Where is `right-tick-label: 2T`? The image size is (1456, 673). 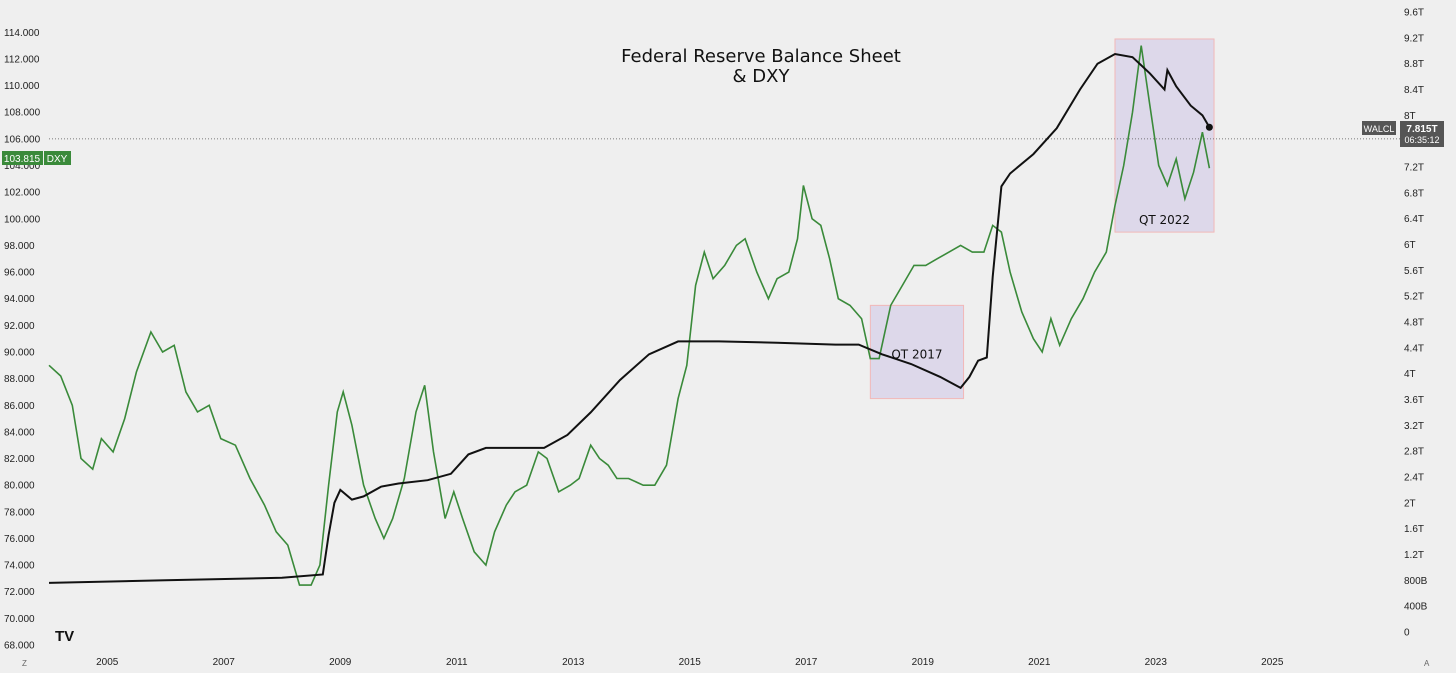 right-tick-label: 2T is located at coordinates (1410, 503).